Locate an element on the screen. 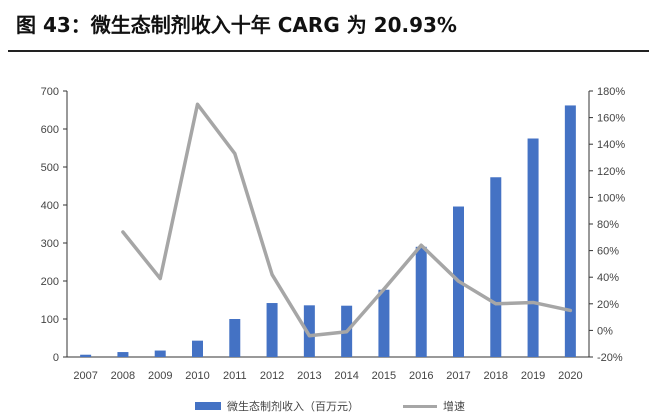 This screenshot has height=416, width=657. right-axis-tick-label: 80% is located at coordinates (608, 225).